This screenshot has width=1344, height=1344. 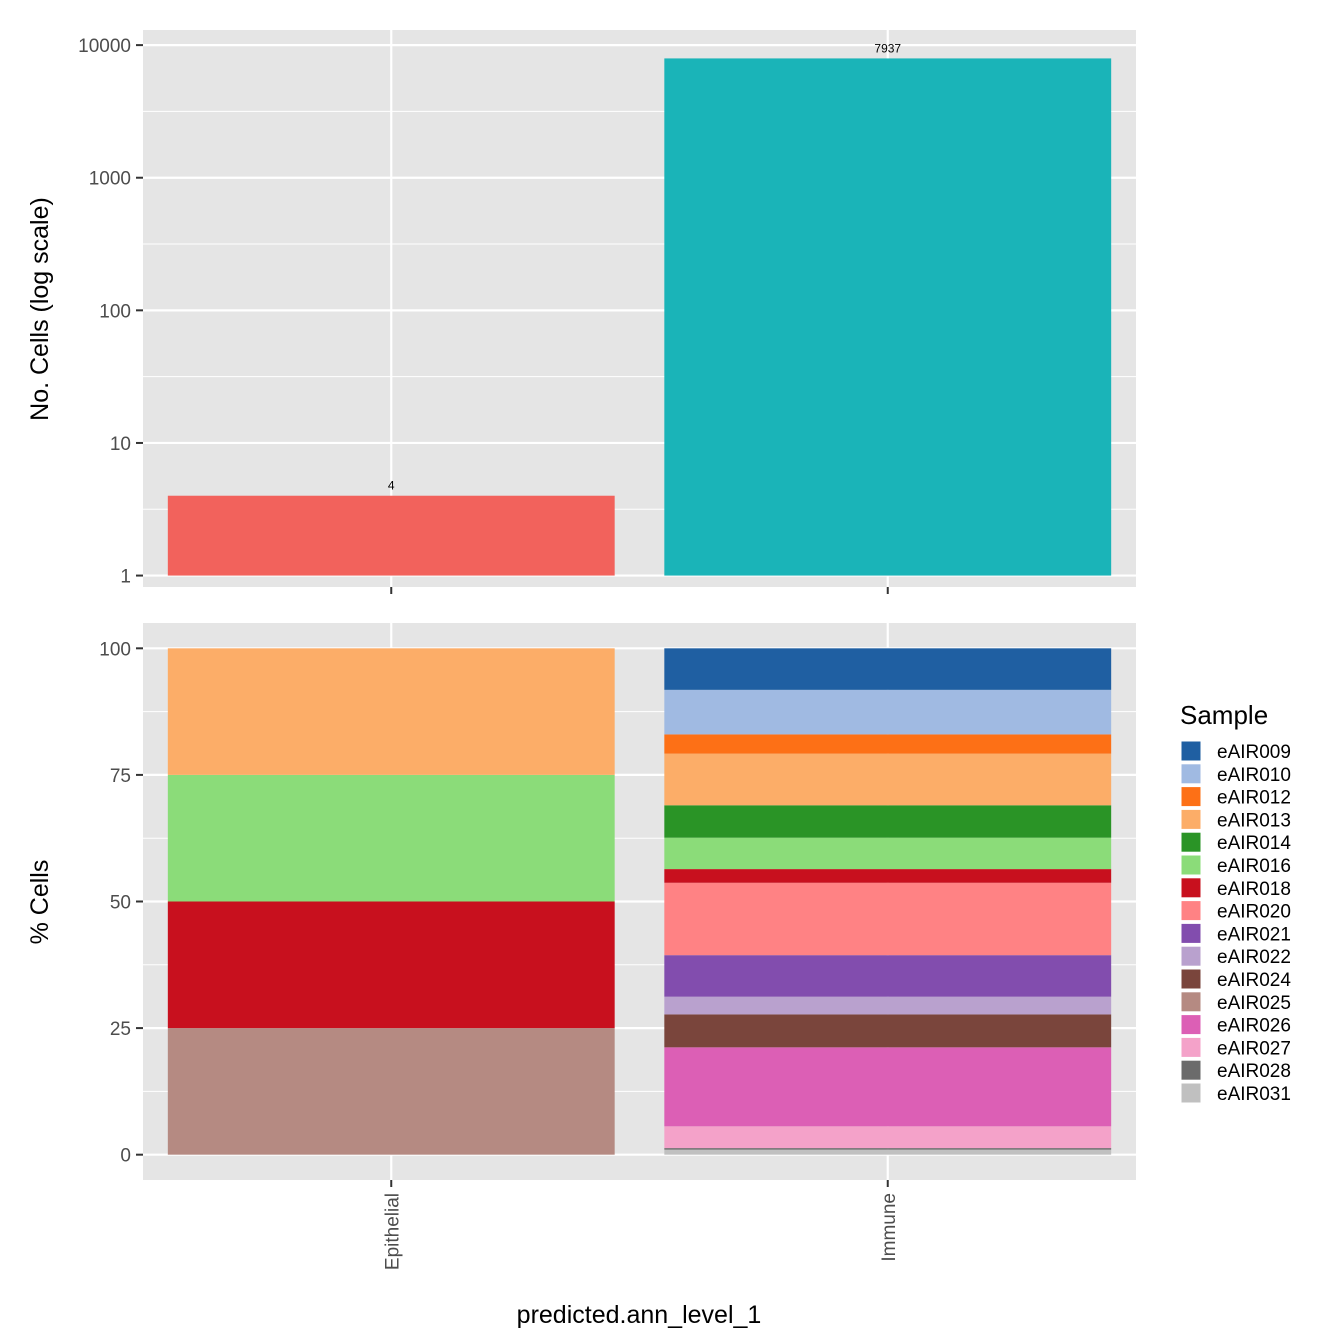 What do you see at coordinates (1191, 842) in the screenshot?
I see `legend-swatch-eair014` at bounding box center [1191, 842].